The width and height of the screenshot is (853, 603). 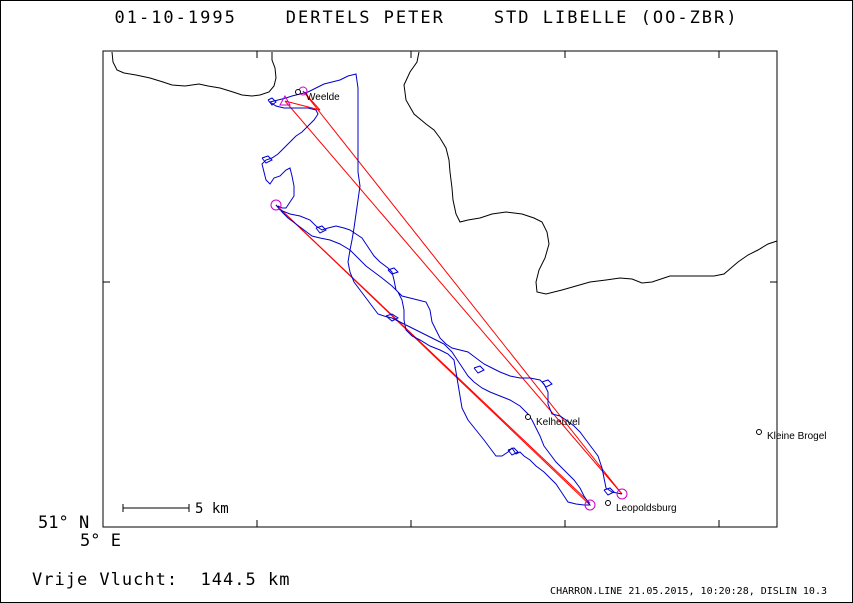 I want to click on flight-date: 01-10-1995, so click(x=175, y=18).